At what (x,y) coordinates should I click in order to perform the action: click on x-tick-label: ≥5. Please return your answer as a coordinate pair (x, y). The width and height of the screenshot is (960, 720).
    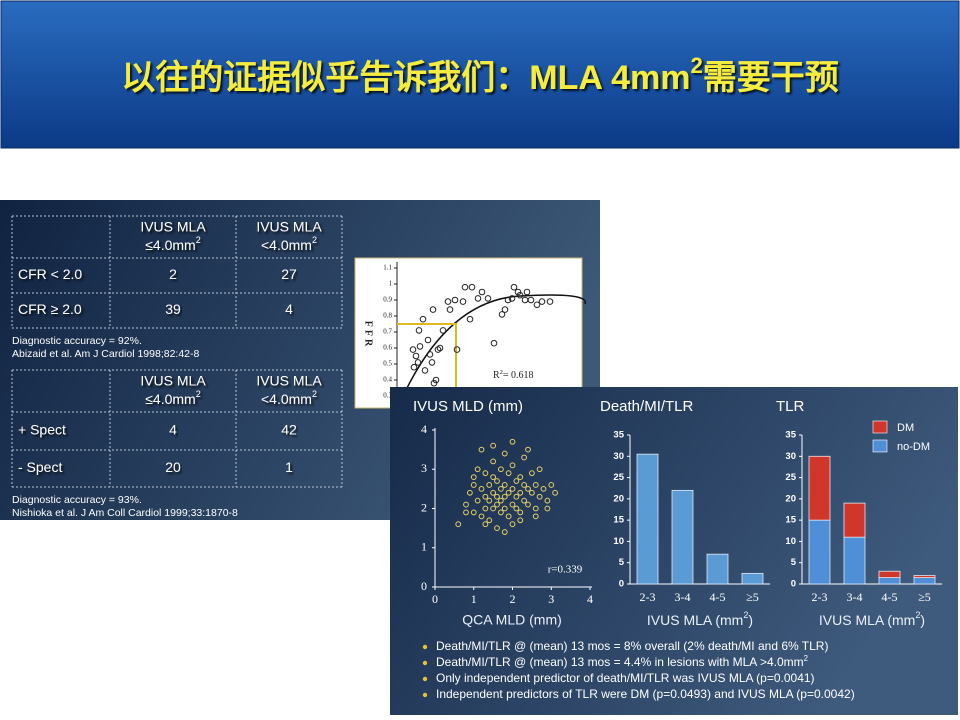
    Looking at the image, I should click on (924, 597).